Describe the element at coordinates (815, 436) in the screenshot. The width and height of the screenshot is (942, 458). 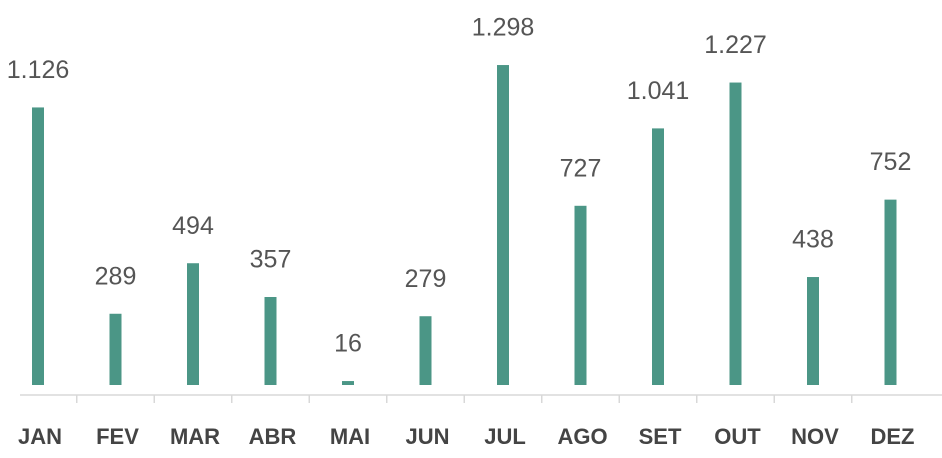
I see `x-tick-label: NOV` at that location.